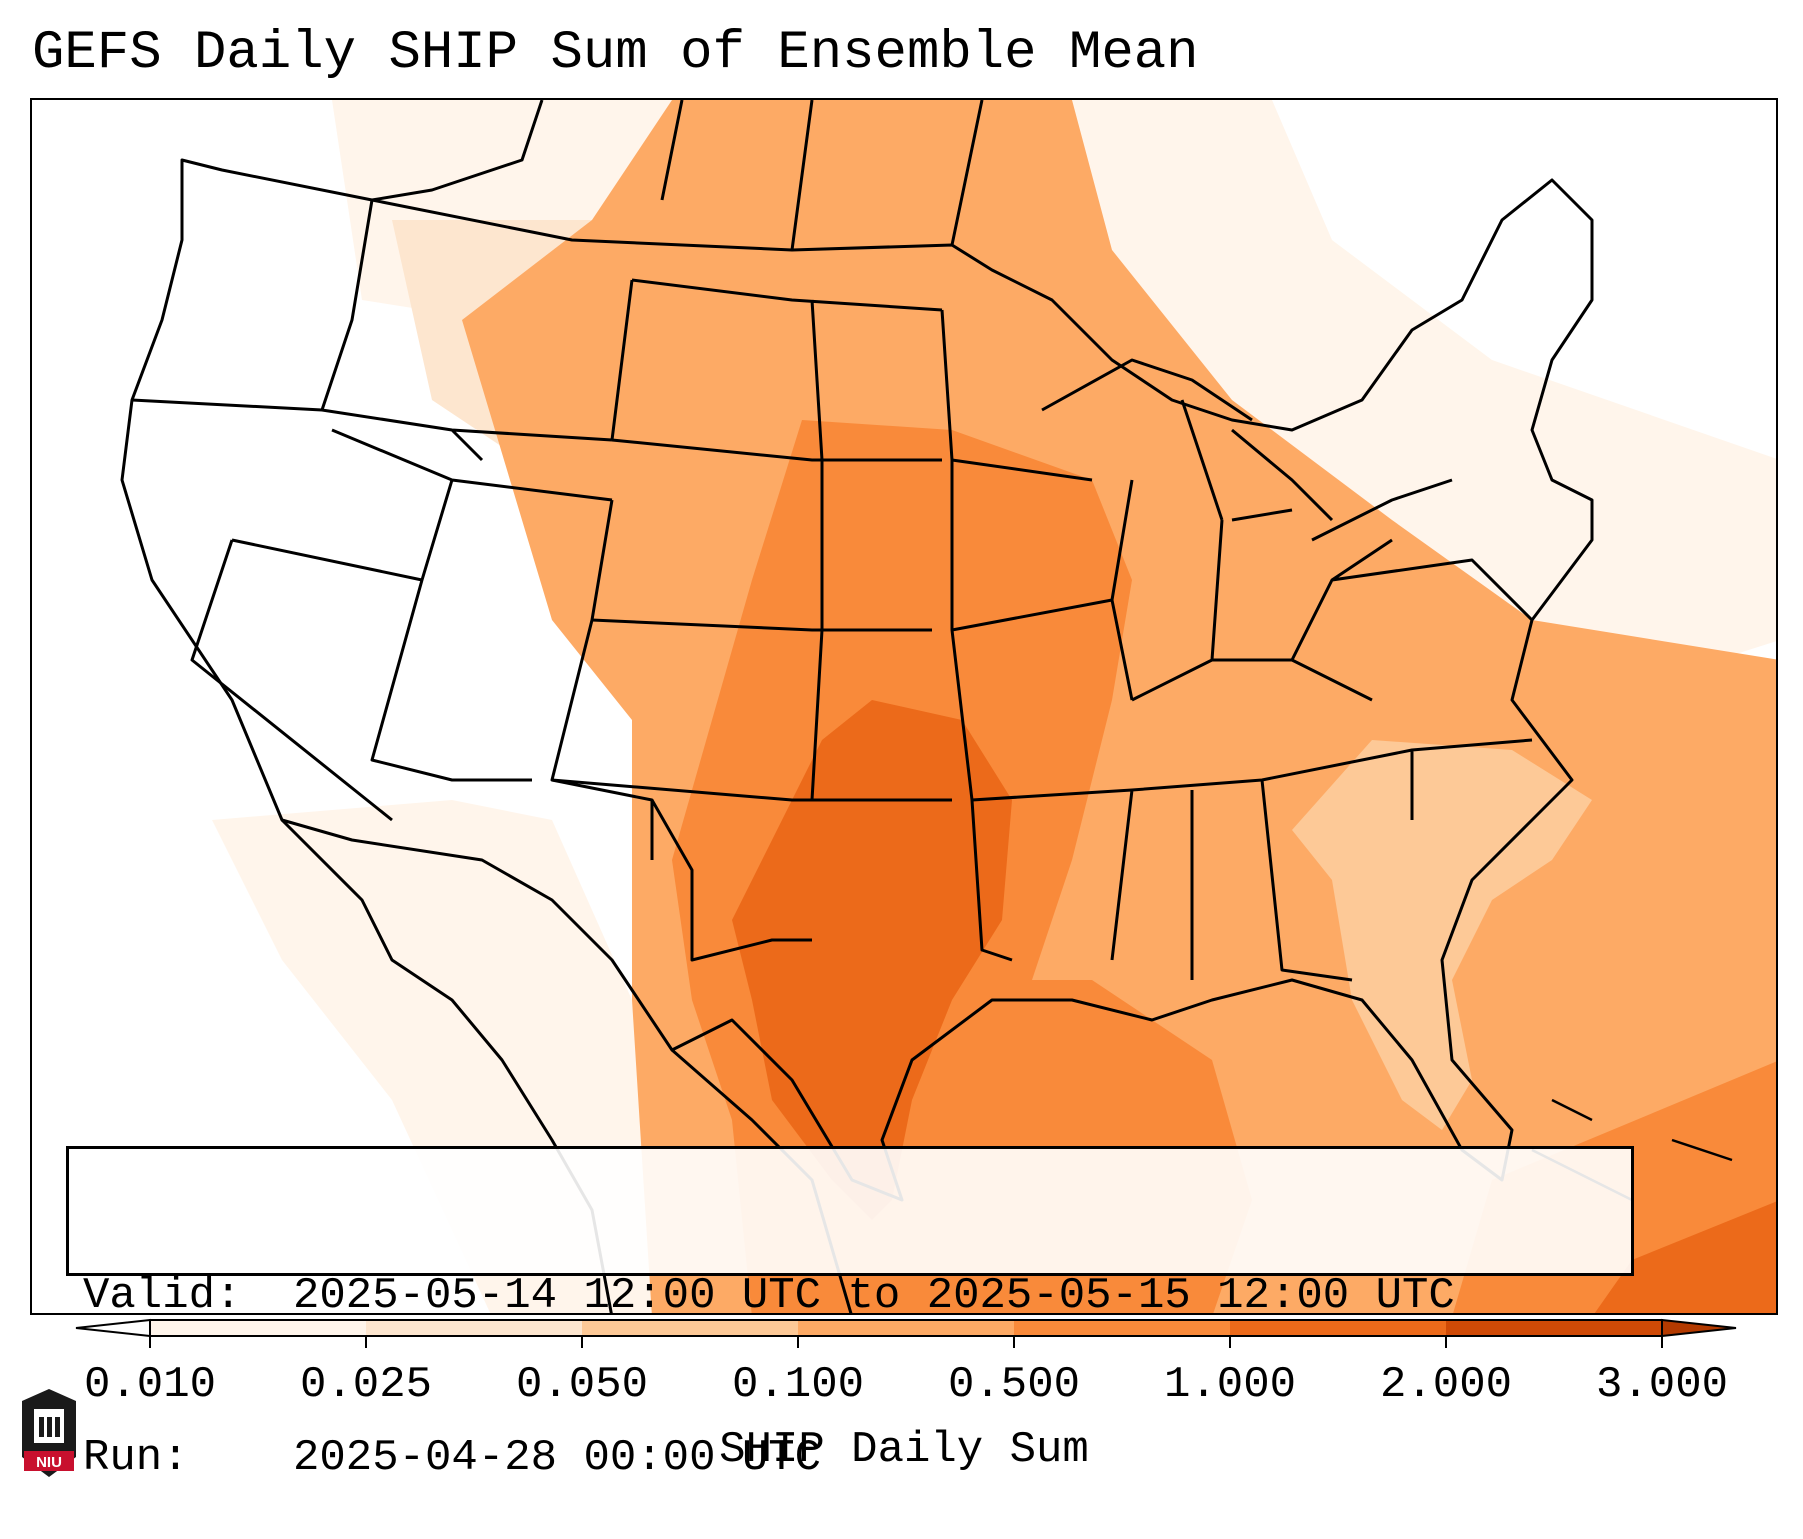 This screenshot has width=1803, height=1539. What do you see at coordinates (798, 1385) in the screenshot?
I see `colorbar-tick-label: 0.100` at bounding box center [798, 1385].